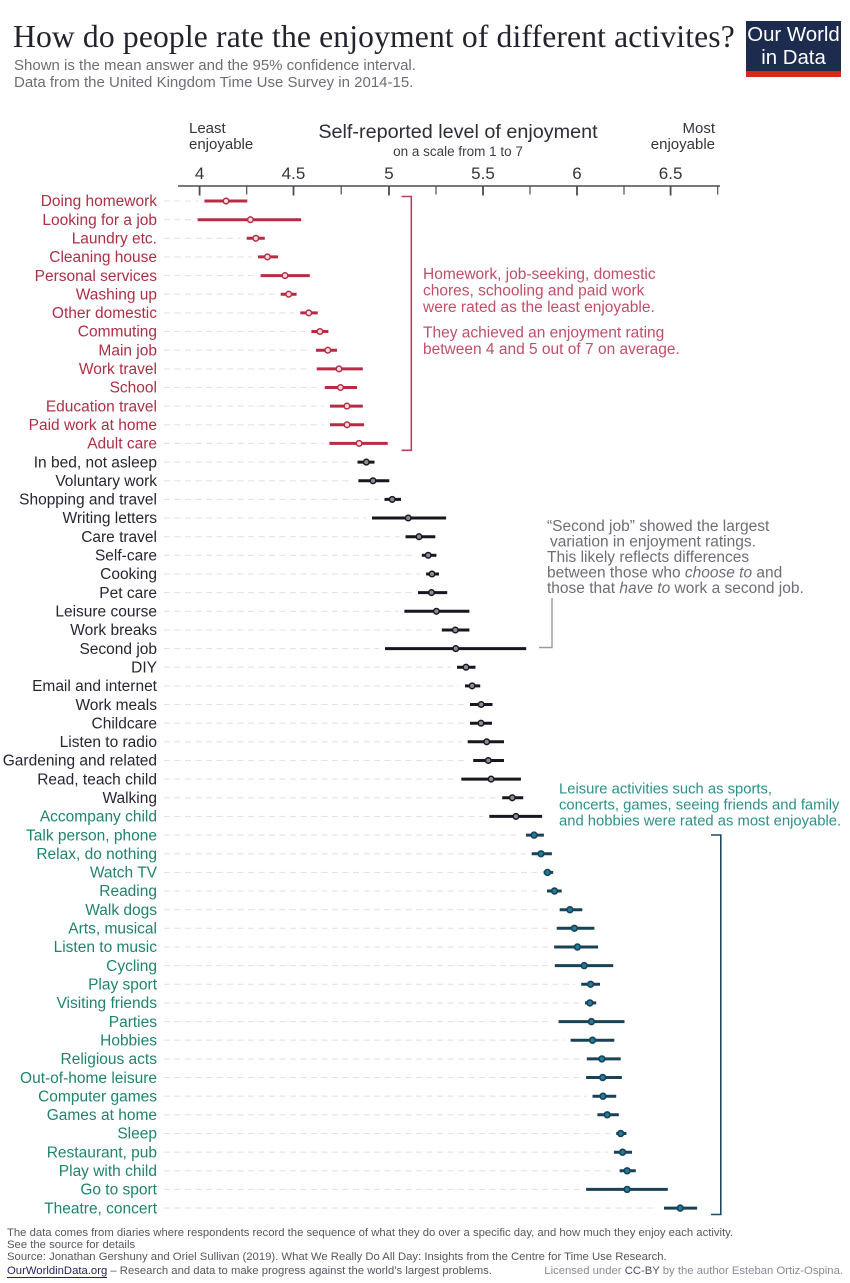 The height and width of the screenshot is (1283, 850). What do you see at coordinates (543, 333) in the screenshot?
I see `svg-text:They achieved an enjoyment rat: They achieved an enjoyment rating` at bounding box center [543, 333].